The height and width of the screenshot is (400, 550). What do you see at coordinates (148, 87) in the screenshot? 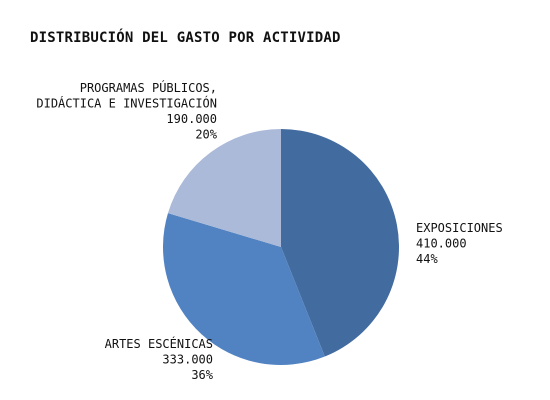
I see `slice-label-3-line-1: PROGRAMAS PÚBLICOS,` at bounding box center [148, 87].